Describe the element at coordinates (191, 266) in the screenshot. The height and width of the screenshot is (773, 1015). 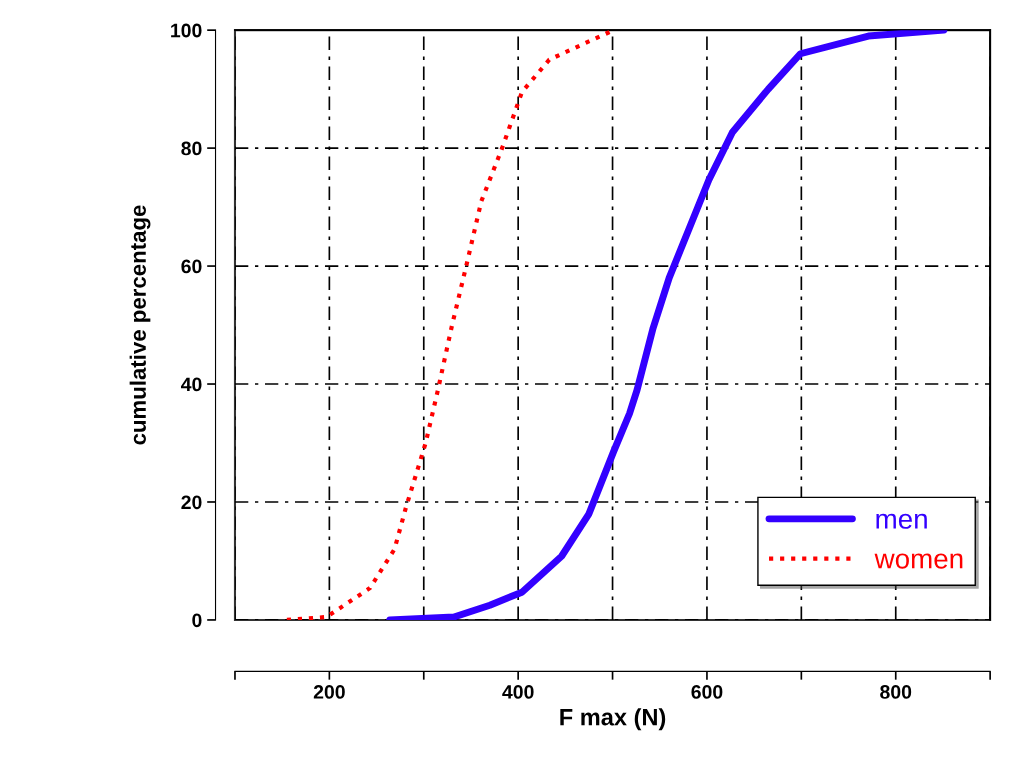
I see `y-tick-label: 60` at that location.